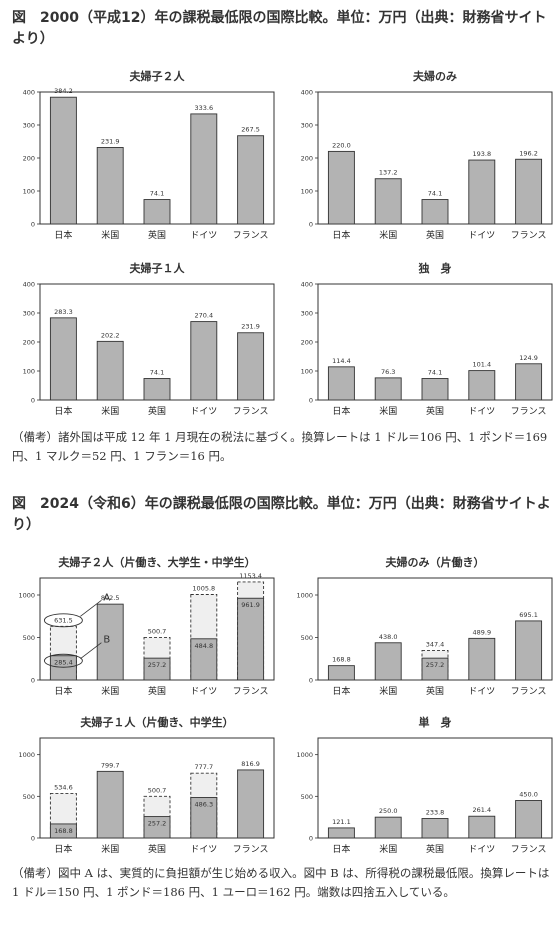 Image resolution: width=560 pixels, height=929 pixels. Describe the element at coordinates (91, 608) in the screenshot. I see `annotation-leader-A` at that location.